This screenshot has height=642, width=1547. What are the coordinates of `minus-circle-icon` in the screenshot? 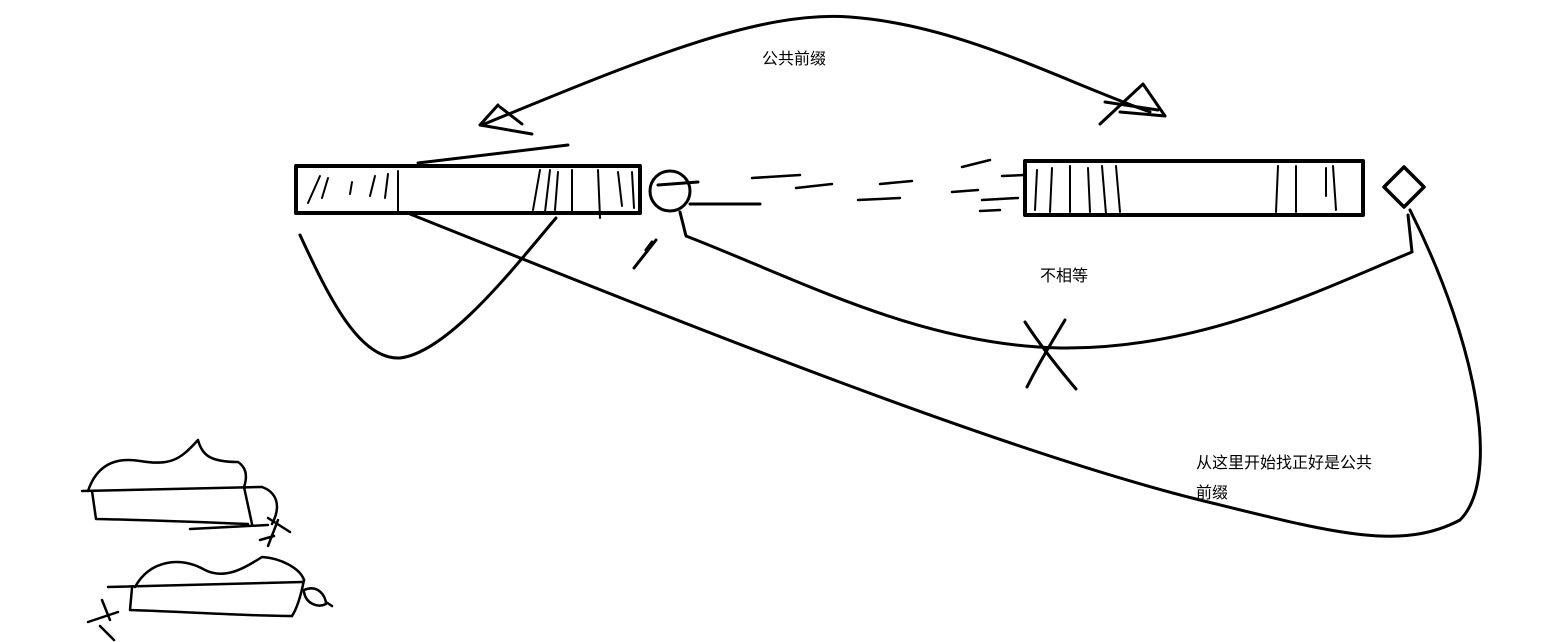 It's located at (670, 191).